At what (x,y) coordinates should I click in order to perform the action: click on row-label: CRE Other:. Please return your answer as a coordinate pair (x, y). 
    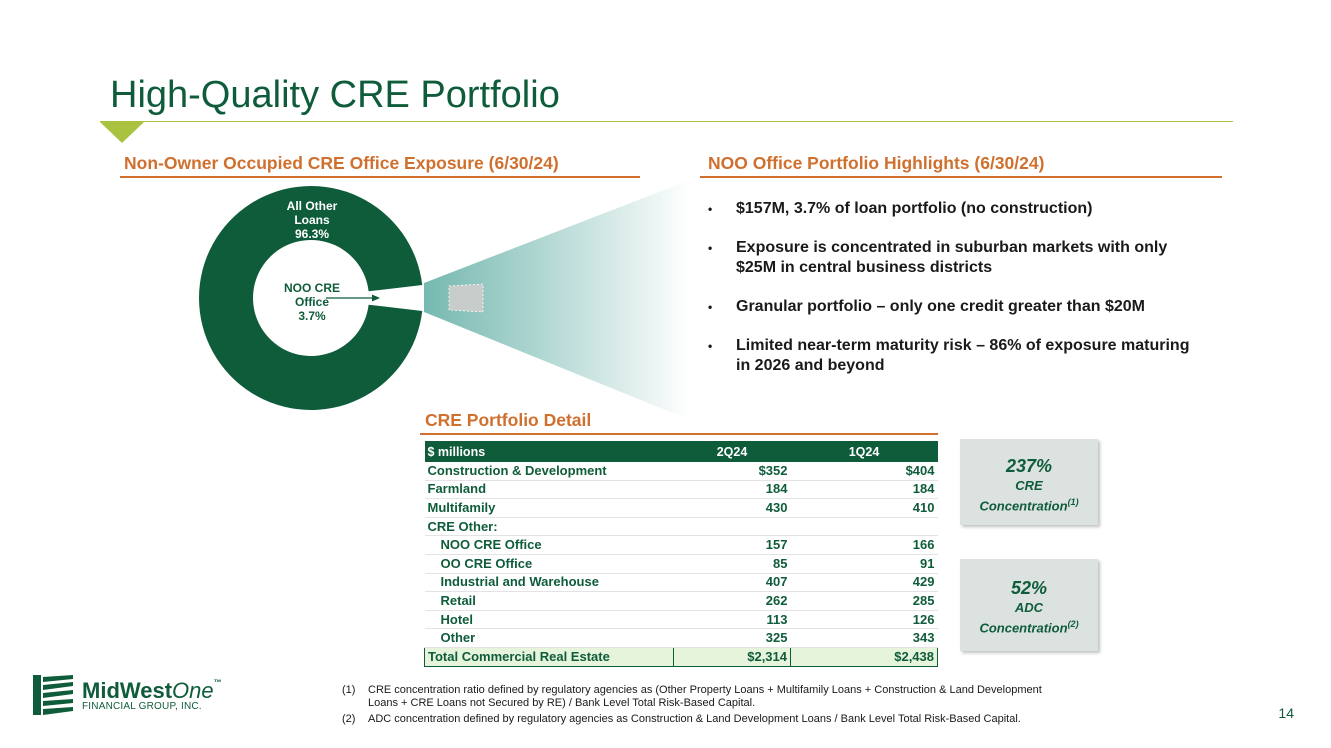
    Looking at the image, I should click on (549, 527).